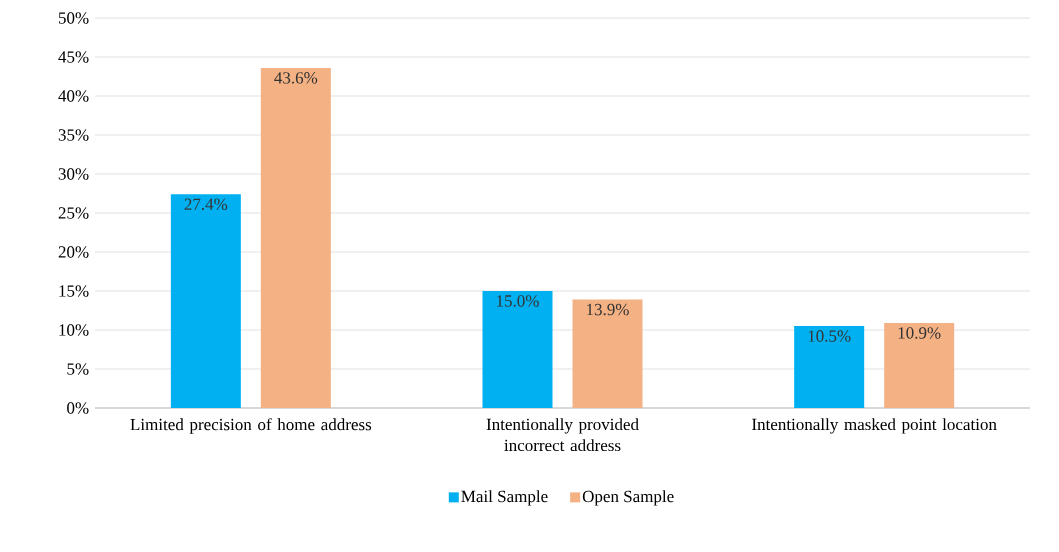 Image resolution: width=1059 pixels, height=552 pixels. I want to click on data-label: 43.6%, so click(296, 78).